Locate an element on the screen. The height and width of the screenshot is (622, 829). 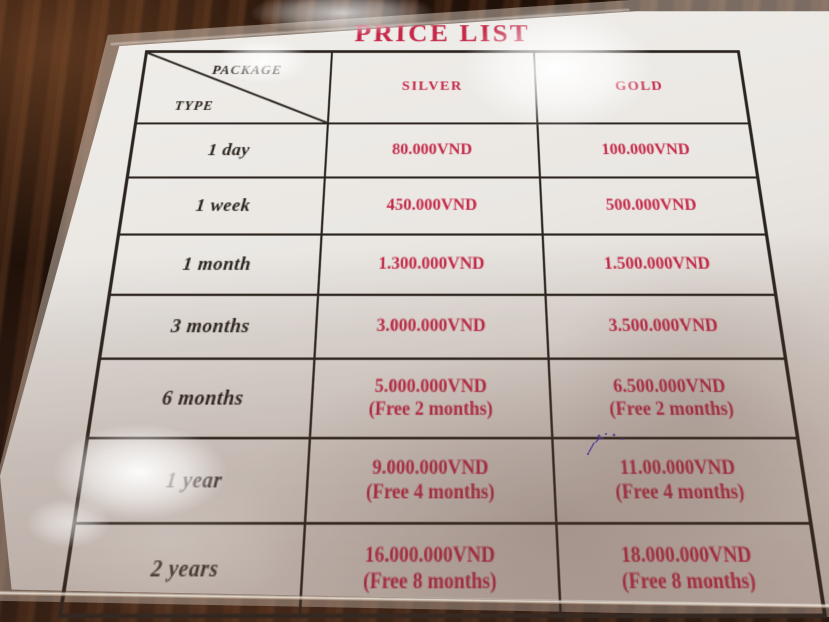
silver-price-cell: 3.000.000VND is located at coordinates (429, 326).